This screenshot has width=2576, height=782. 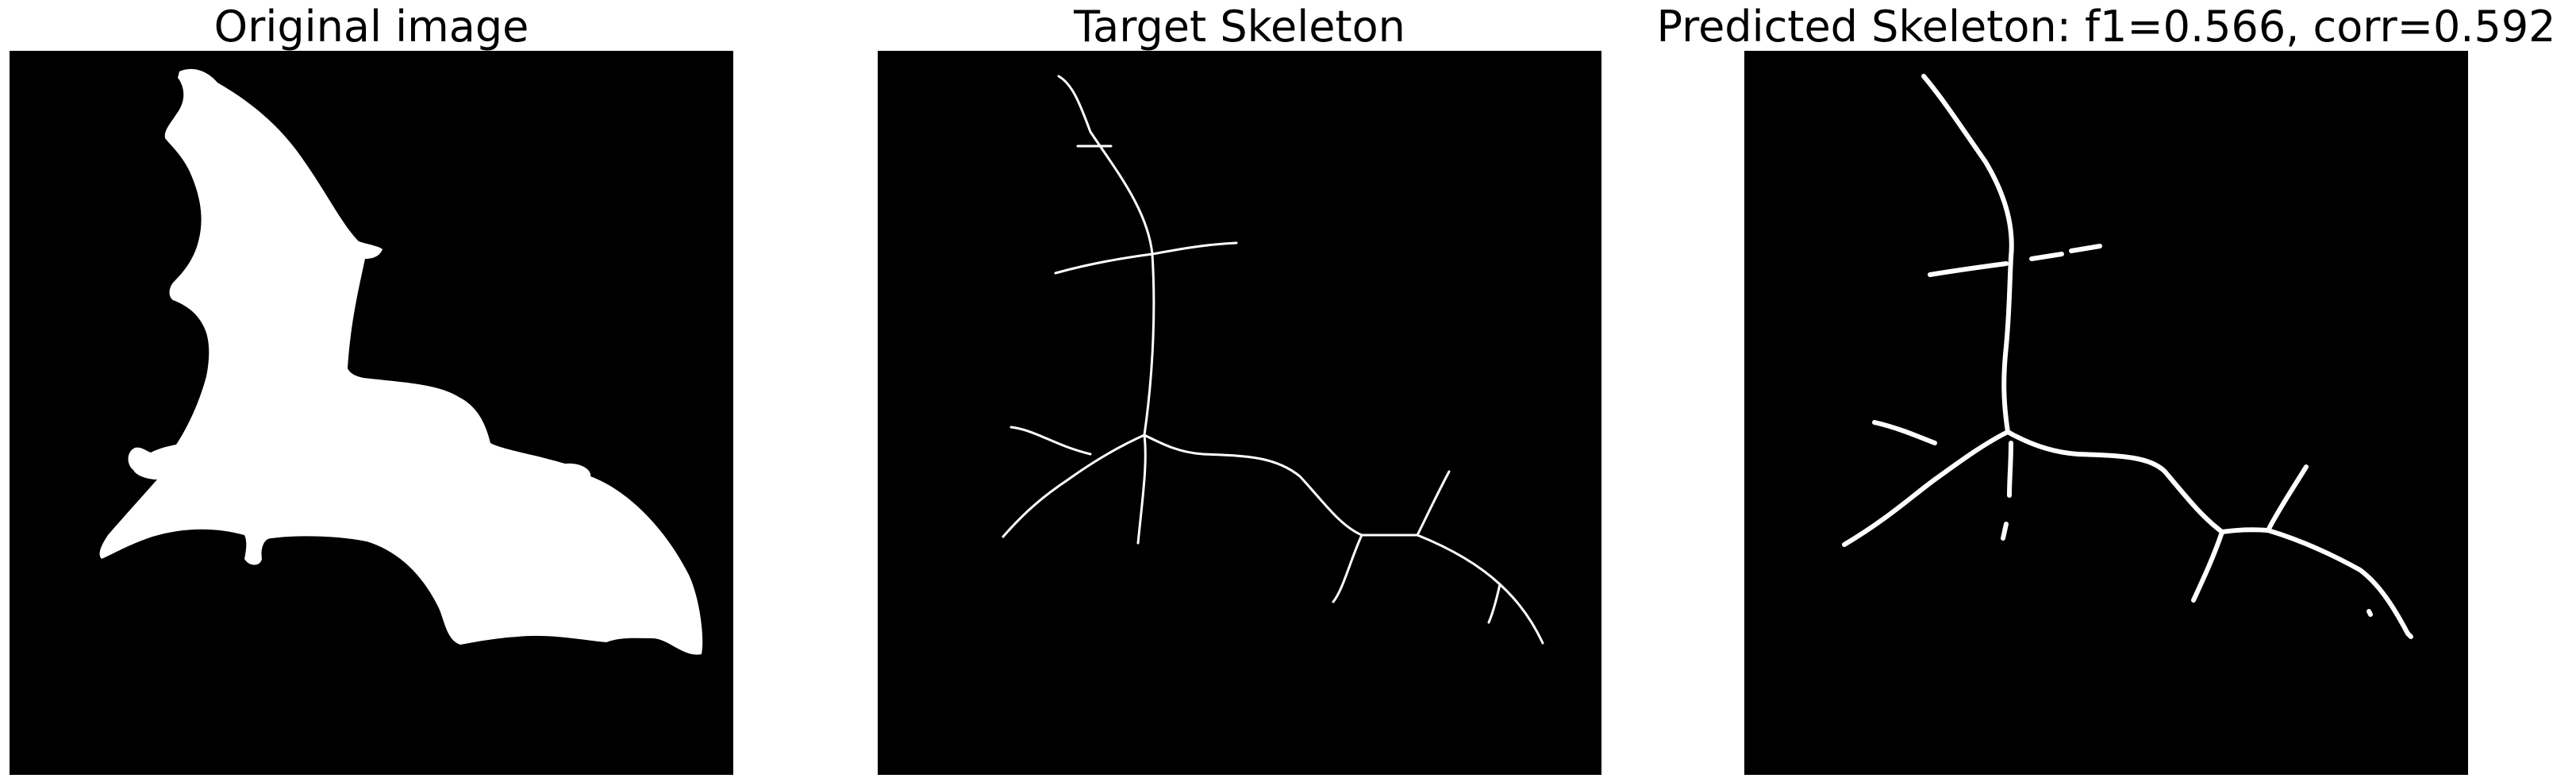 I want to click on panel-title-original: Original image, so click(x=371, y=27).